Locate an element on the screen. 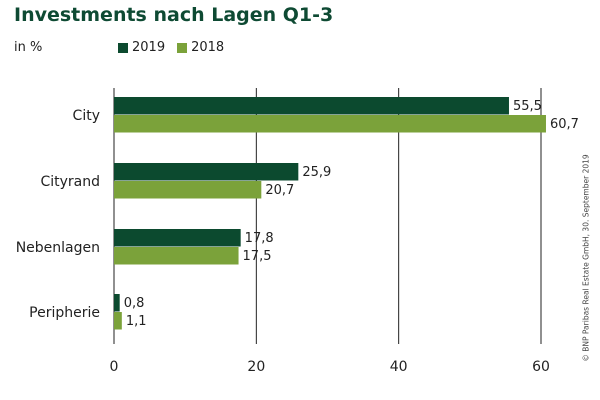 The height and width of the screenshot is (400, 600). bar-nebenlagen-2019 is located at coordinates (177, 238).